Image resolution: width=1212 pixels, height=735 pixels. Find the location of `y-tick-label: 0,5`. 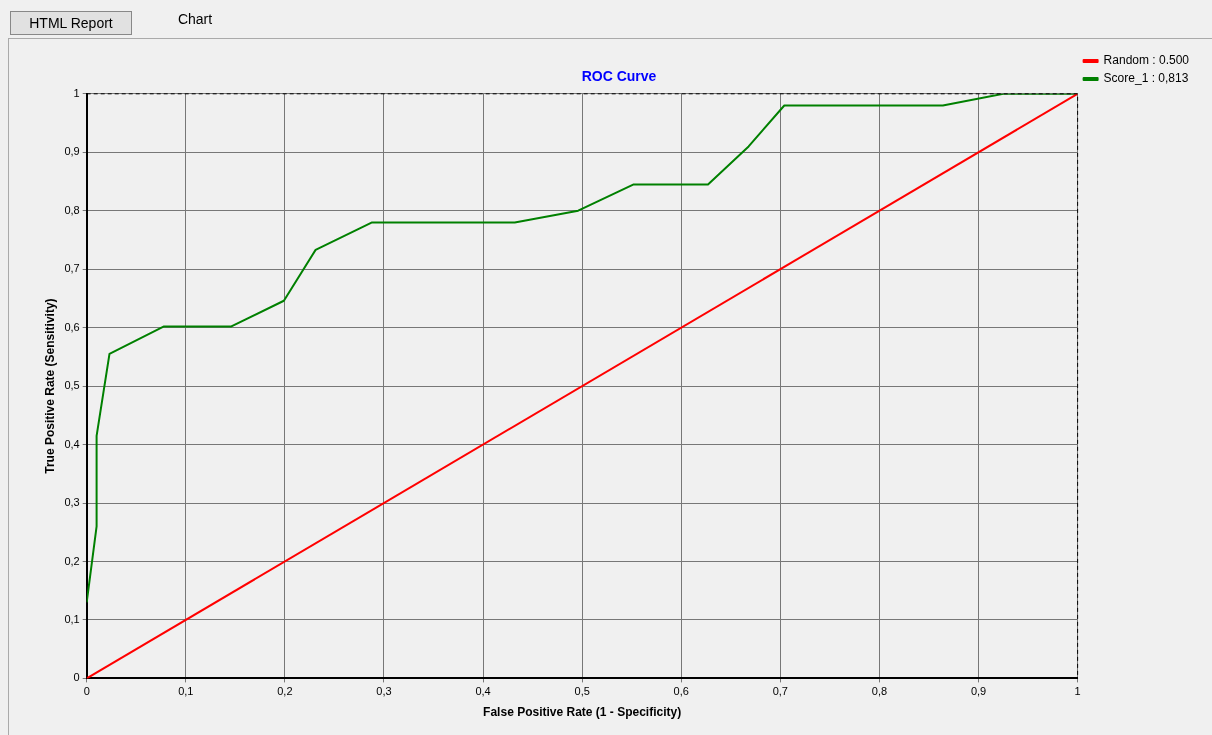

y-tick-label: 0,5 is located at coordinates (72, 385).